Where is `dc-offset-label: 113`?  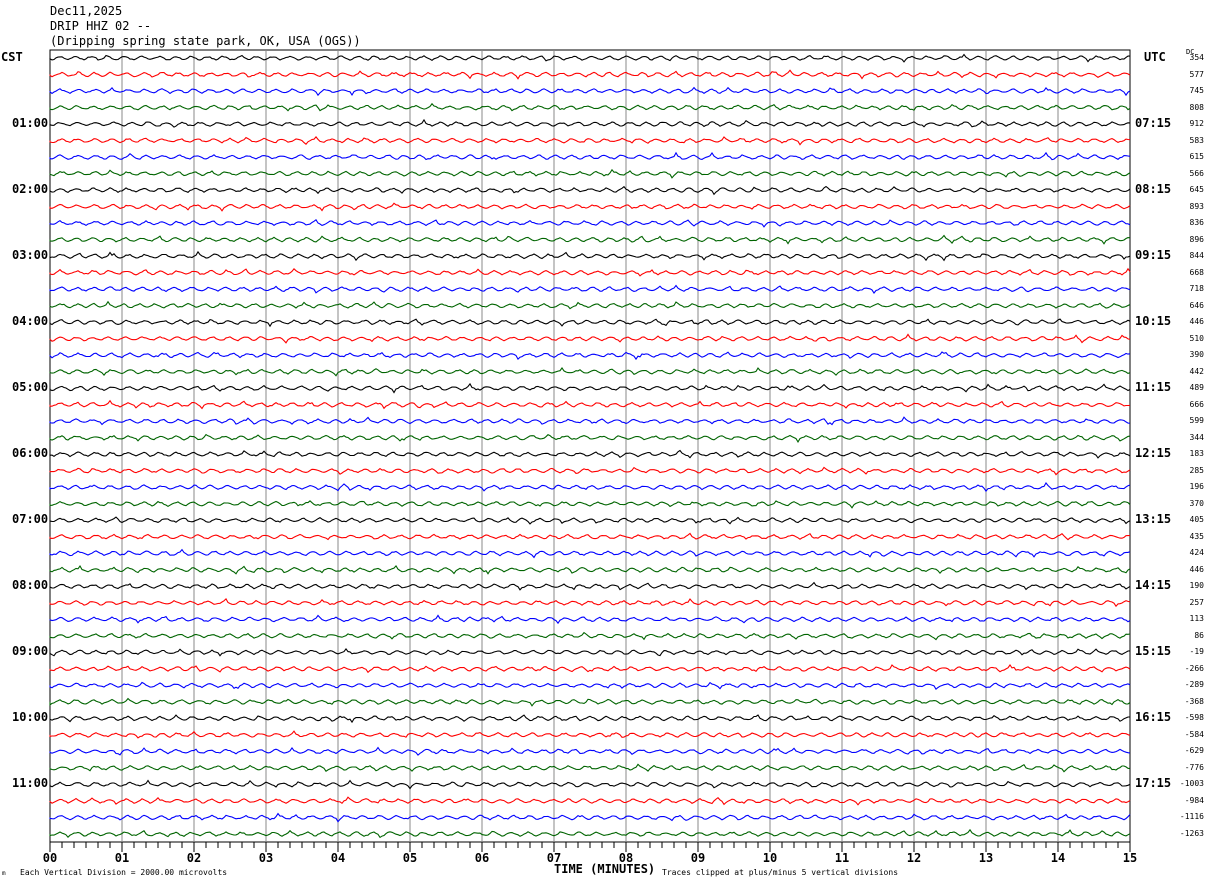 dc-offset-label: 113 is located at coordinates (1196, 619).